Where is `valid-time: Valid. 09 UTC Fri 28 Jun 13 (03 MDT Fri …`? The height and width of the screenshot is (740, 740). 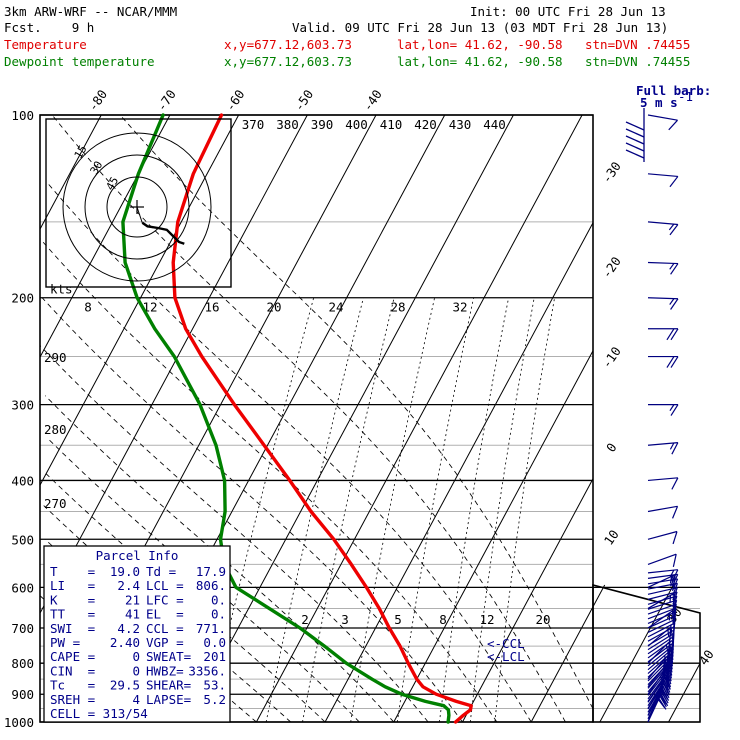
valid-time: Valid. 09 UTC Fri 28 Jun 13 (03 MDT Fri … is located at coordinates (480, 27).